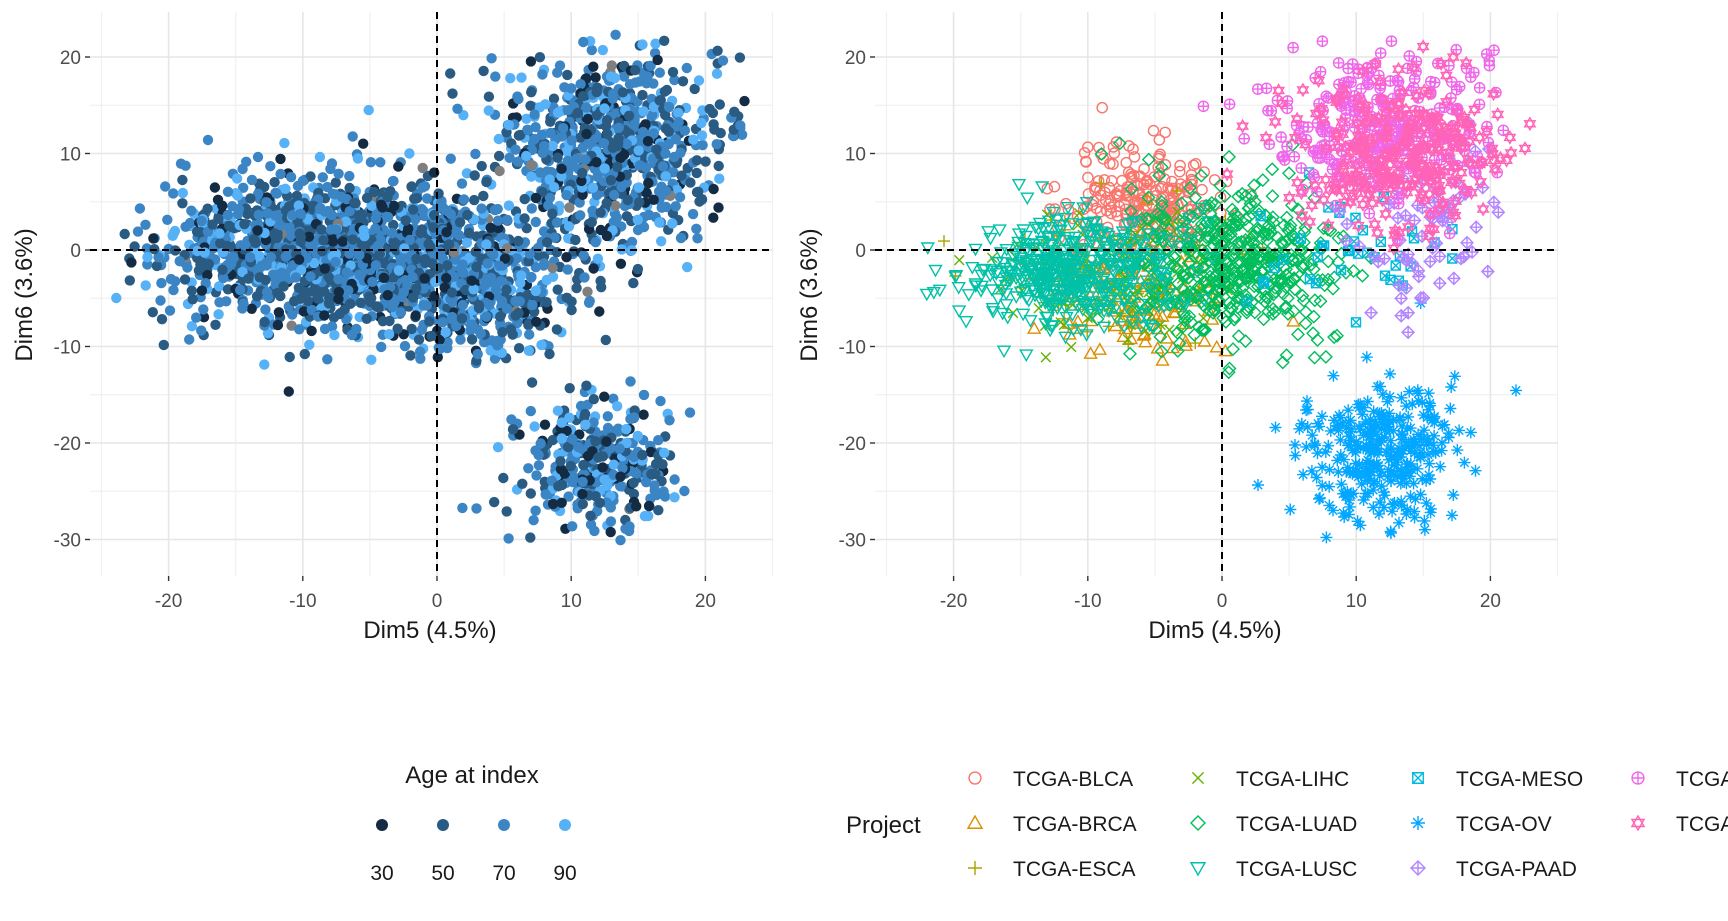 Image resolution: width=1728 pixels, height=921 pixels. Describe the element at coordinates (429, 630) in the screenshot. I see `x-axis-label: Dim5 (4.5%)` at that location.